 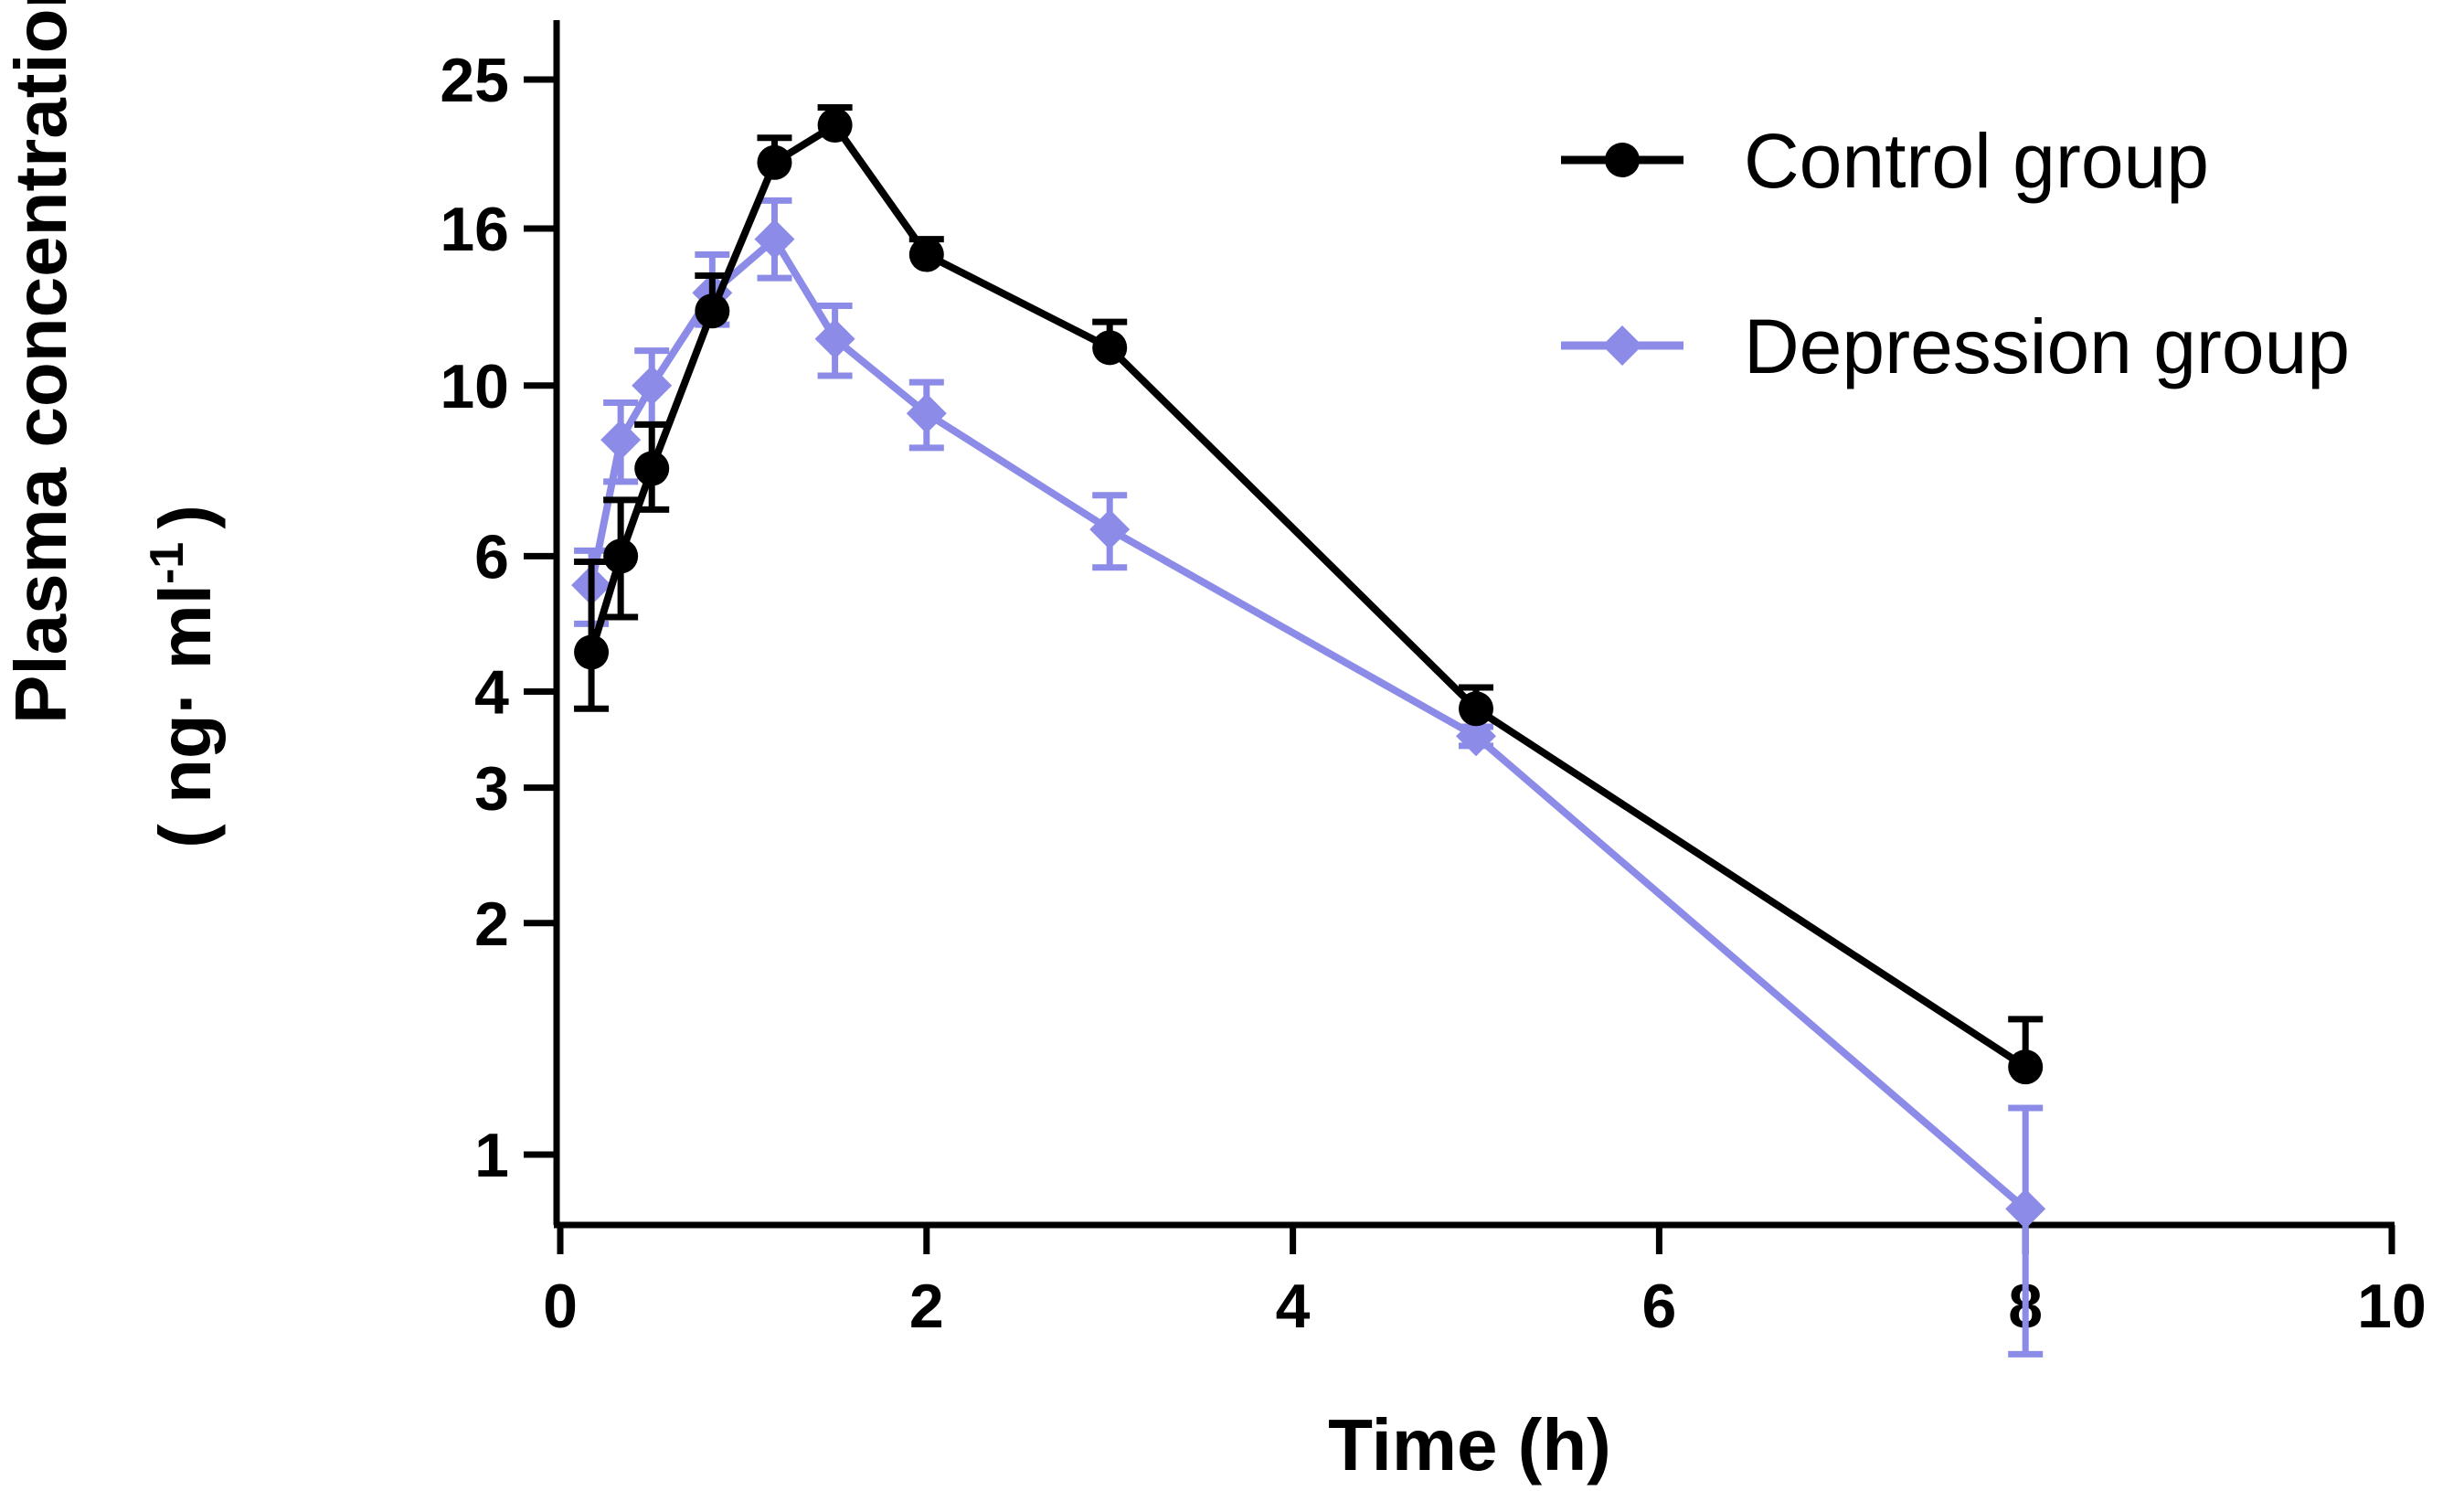 I want to click on legend-item: Control group, so click(x=1885, y=161).